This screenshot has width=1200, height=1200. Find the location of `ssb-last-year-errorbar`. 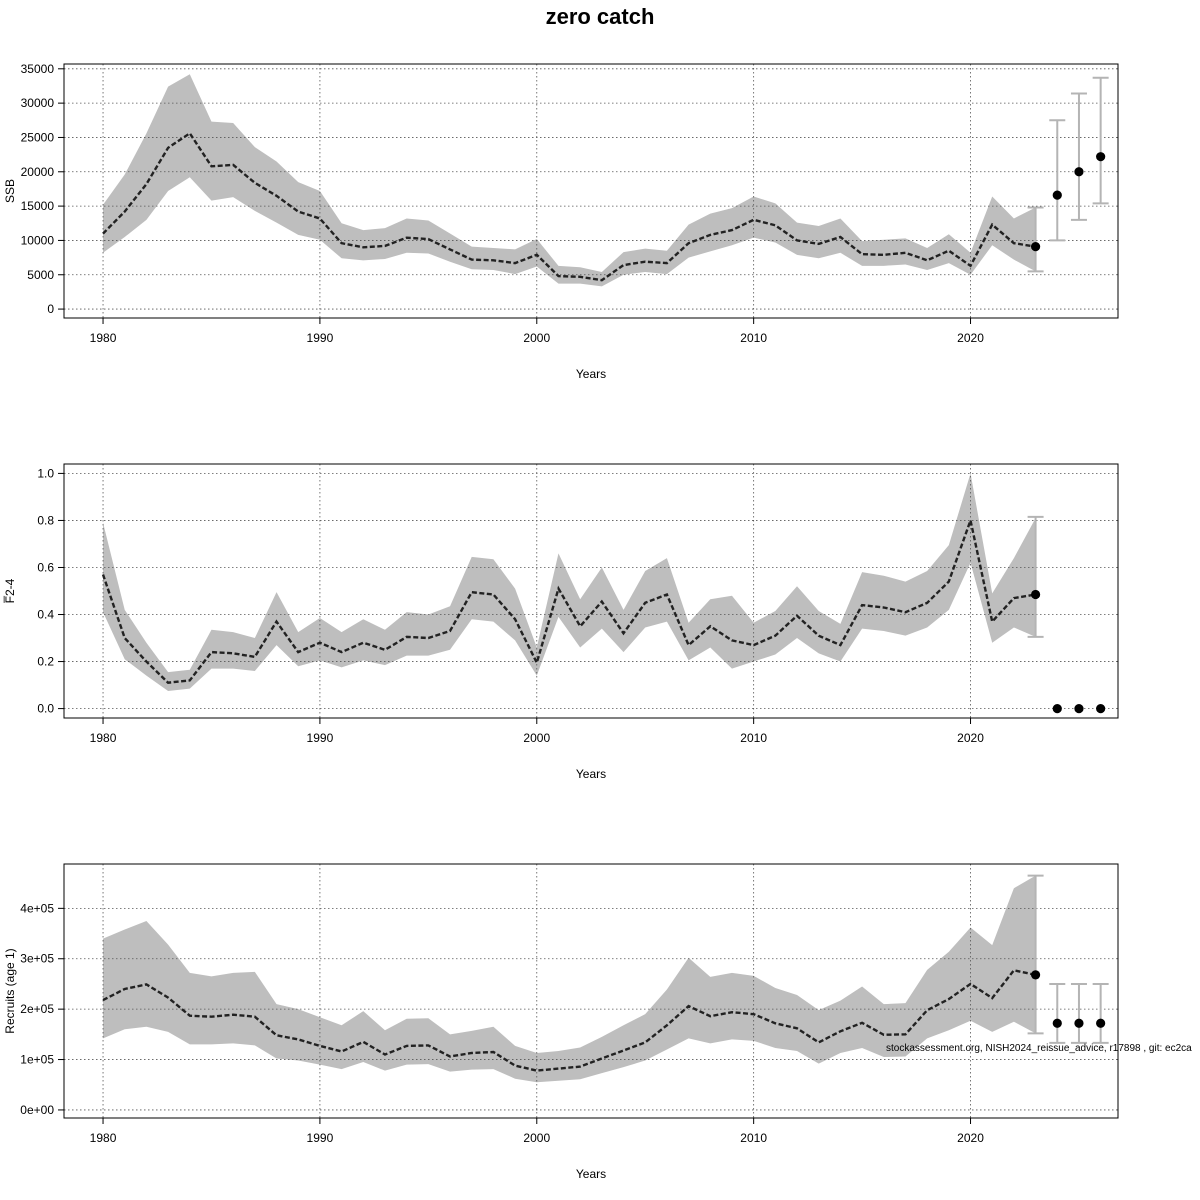

ssb-last-year-errorbar is located at coordinates (1035, 239).